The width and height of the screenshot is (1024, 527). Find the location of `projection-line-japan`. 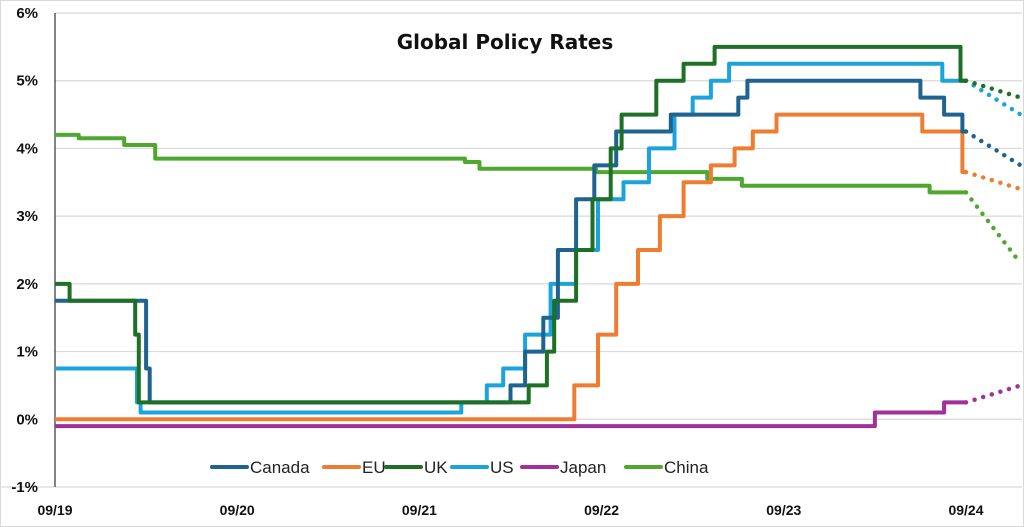

projection-line-japan is located at coordinates (993, 394).